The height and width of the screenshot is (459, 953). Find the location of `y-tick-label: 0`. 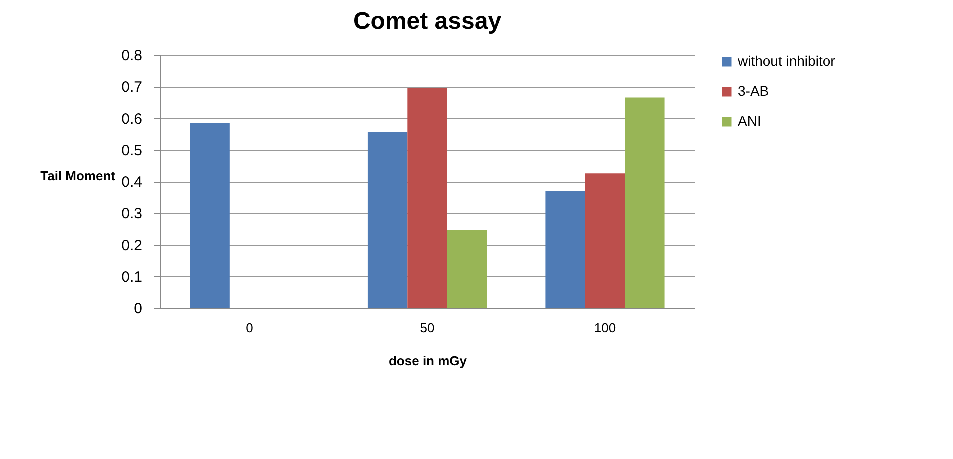

y-tick-label: 0 is located at coordinates (138, 309).